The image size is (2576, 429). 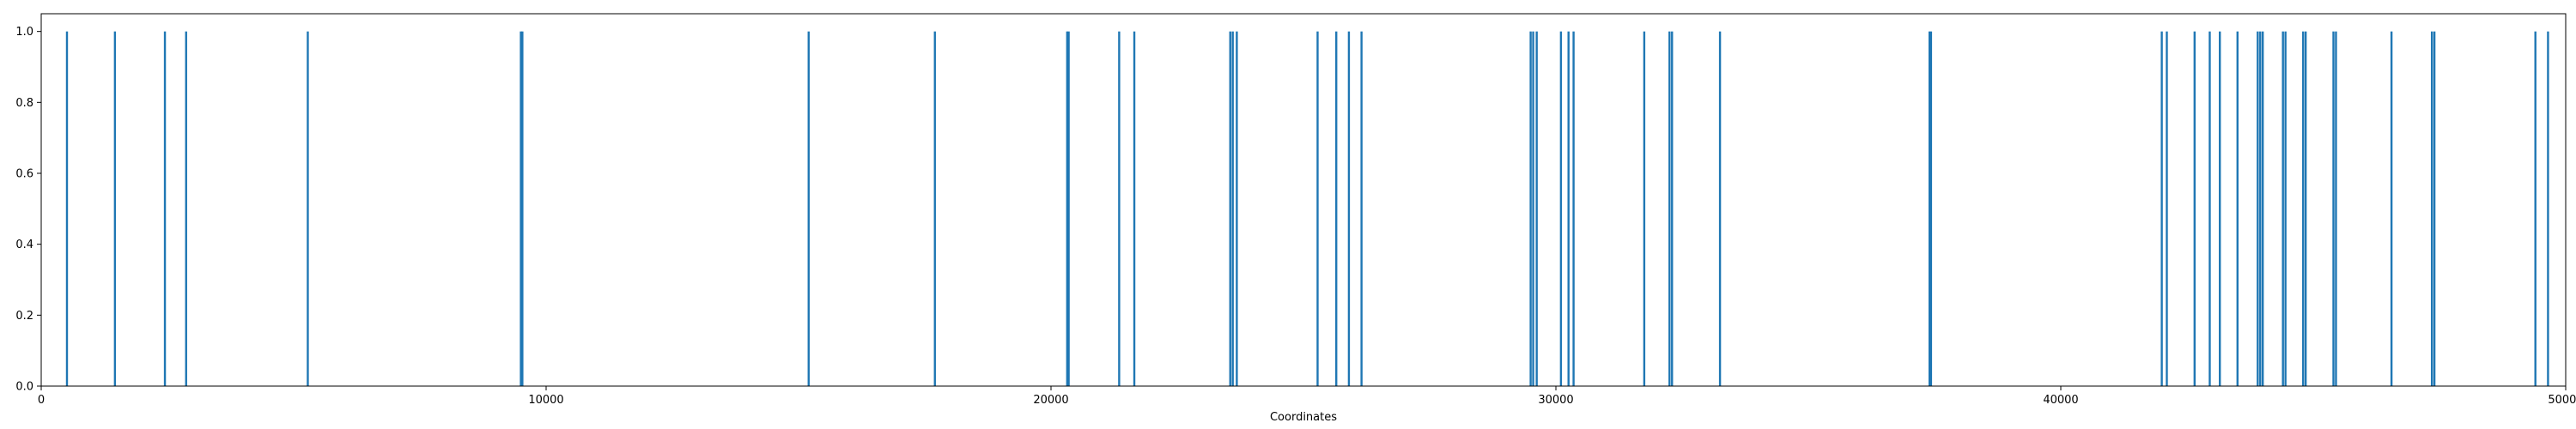 What do you see at coordinates (1307, 396) in the screenshot?
I see `x-axis: 0 10000 20000 30000 40000 50000` at bounding box center [1307, 396].